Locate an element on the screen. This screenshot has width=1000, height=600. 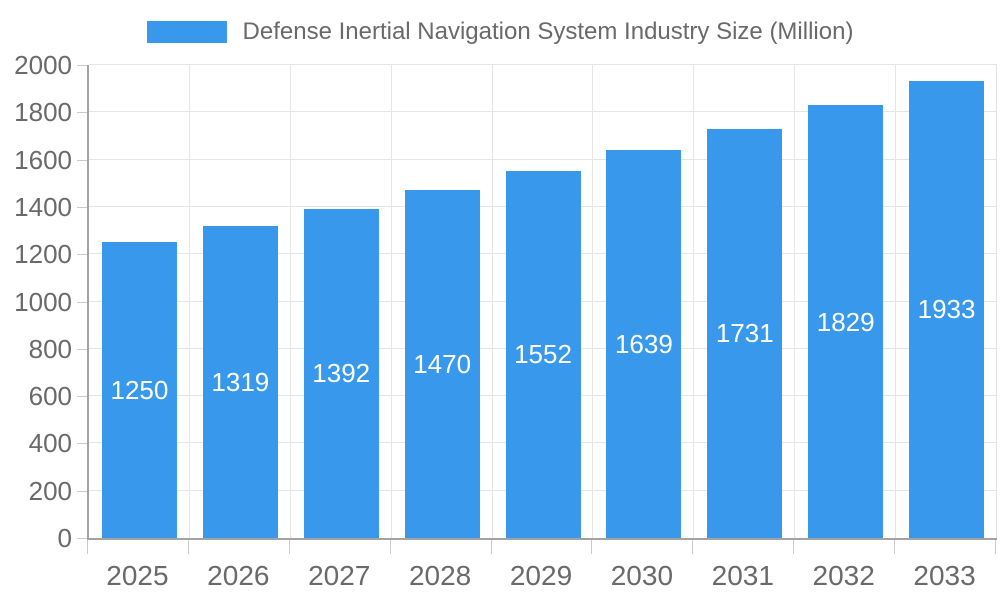
y-axis-label: 800 is located at coordinates (50, 348).